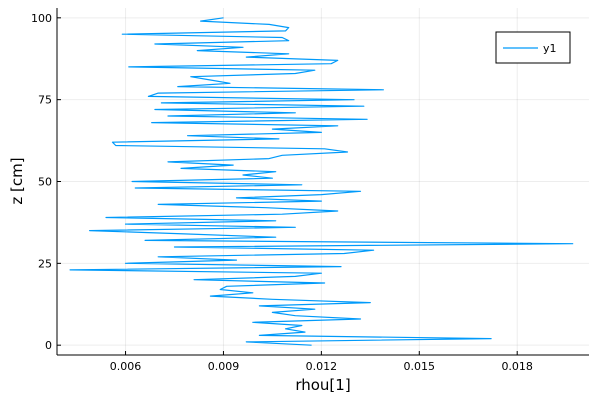 The width and height of the screenshot is (600, 400). What do you see at coordinates (48, 345) in the screenshot?
I see `y-tick-label: 0` at bounding box center [48, 345].